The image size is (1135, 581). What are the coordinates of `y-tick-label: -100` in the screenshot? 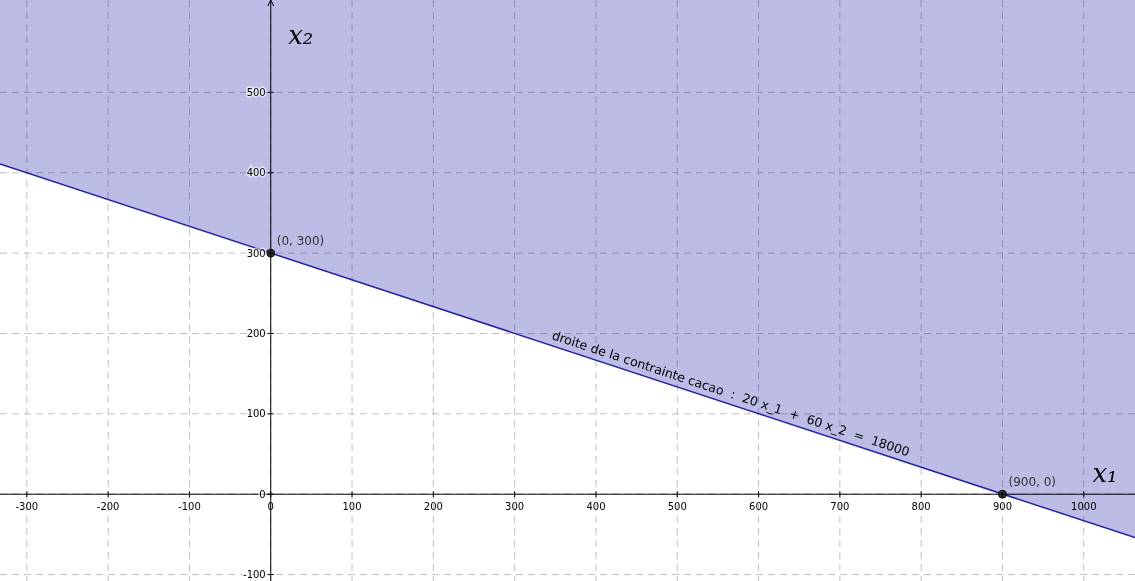 It's located at (254, 575).